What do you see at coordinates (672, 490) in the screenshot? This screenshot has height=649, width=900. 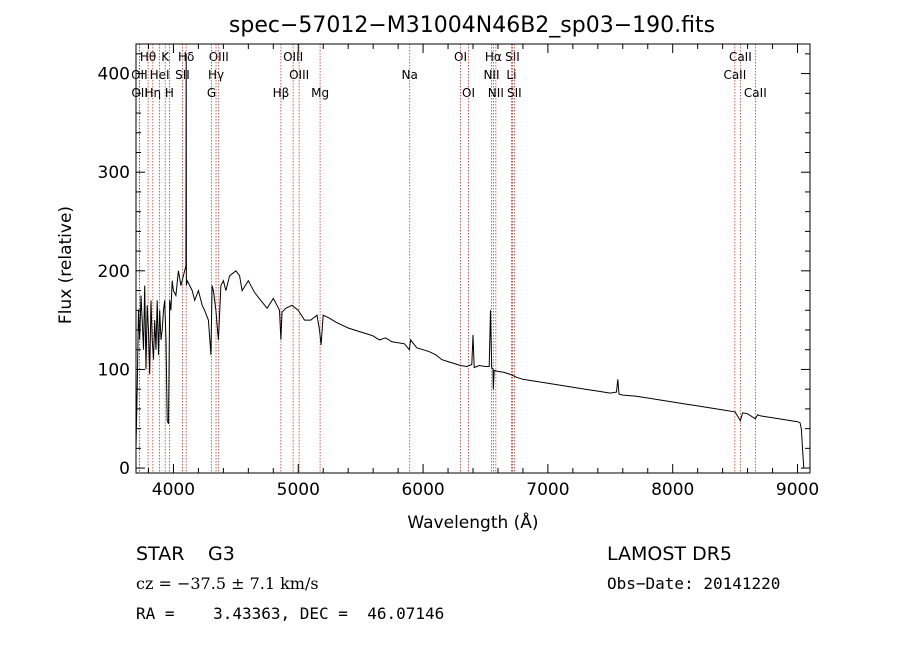 I see `x-tick-label: 8000` at bounding box center [672, 490].